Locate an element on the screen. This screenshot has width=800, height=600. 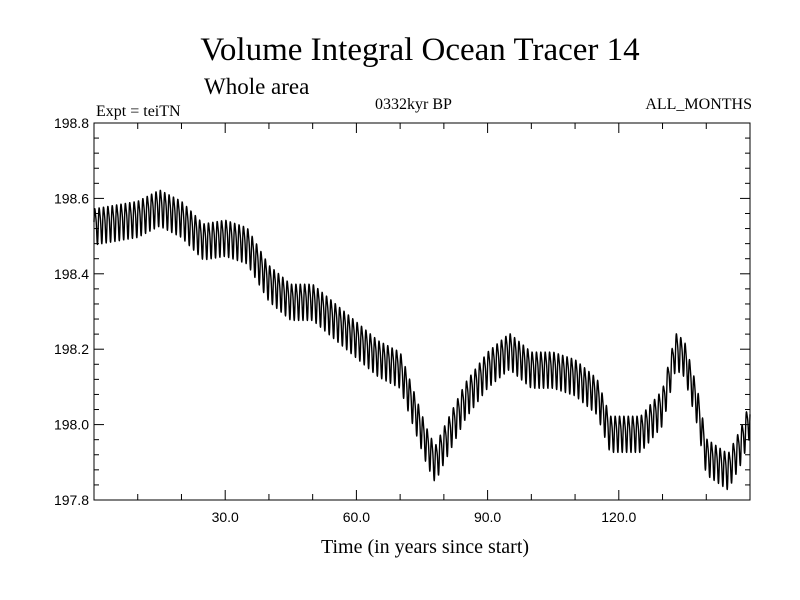
y-tick-label: 198.6 is located at coordinates (71, 198).